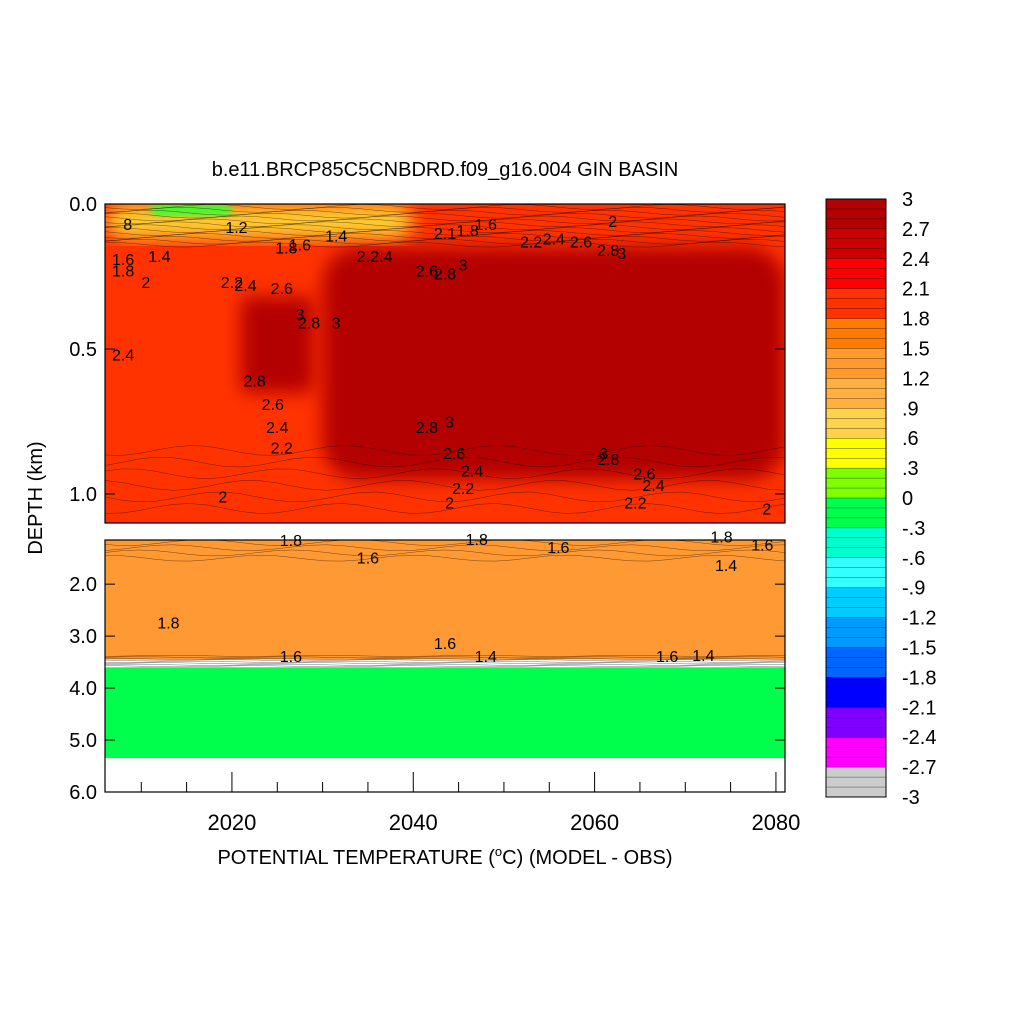 The height and width of the screenshot is (1024, 1024). I want to click on x-tick-label: 2060, so click(594, 822).